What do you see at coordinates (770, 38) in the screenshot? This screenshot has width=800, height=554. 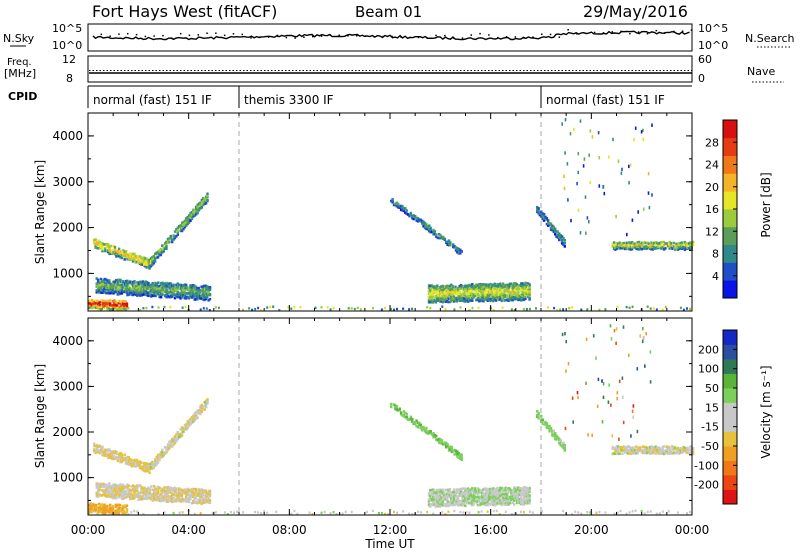 I see `noise-right-label: N.Search` at bounding box center [770, 38].